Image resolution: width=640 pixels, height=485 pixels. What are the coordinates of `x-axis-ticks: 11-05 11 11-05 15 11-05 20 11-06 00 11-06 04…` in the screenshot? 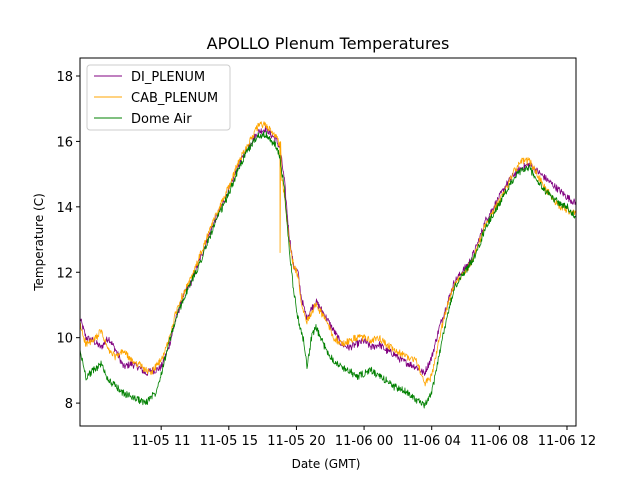 It's located at (364, 437).